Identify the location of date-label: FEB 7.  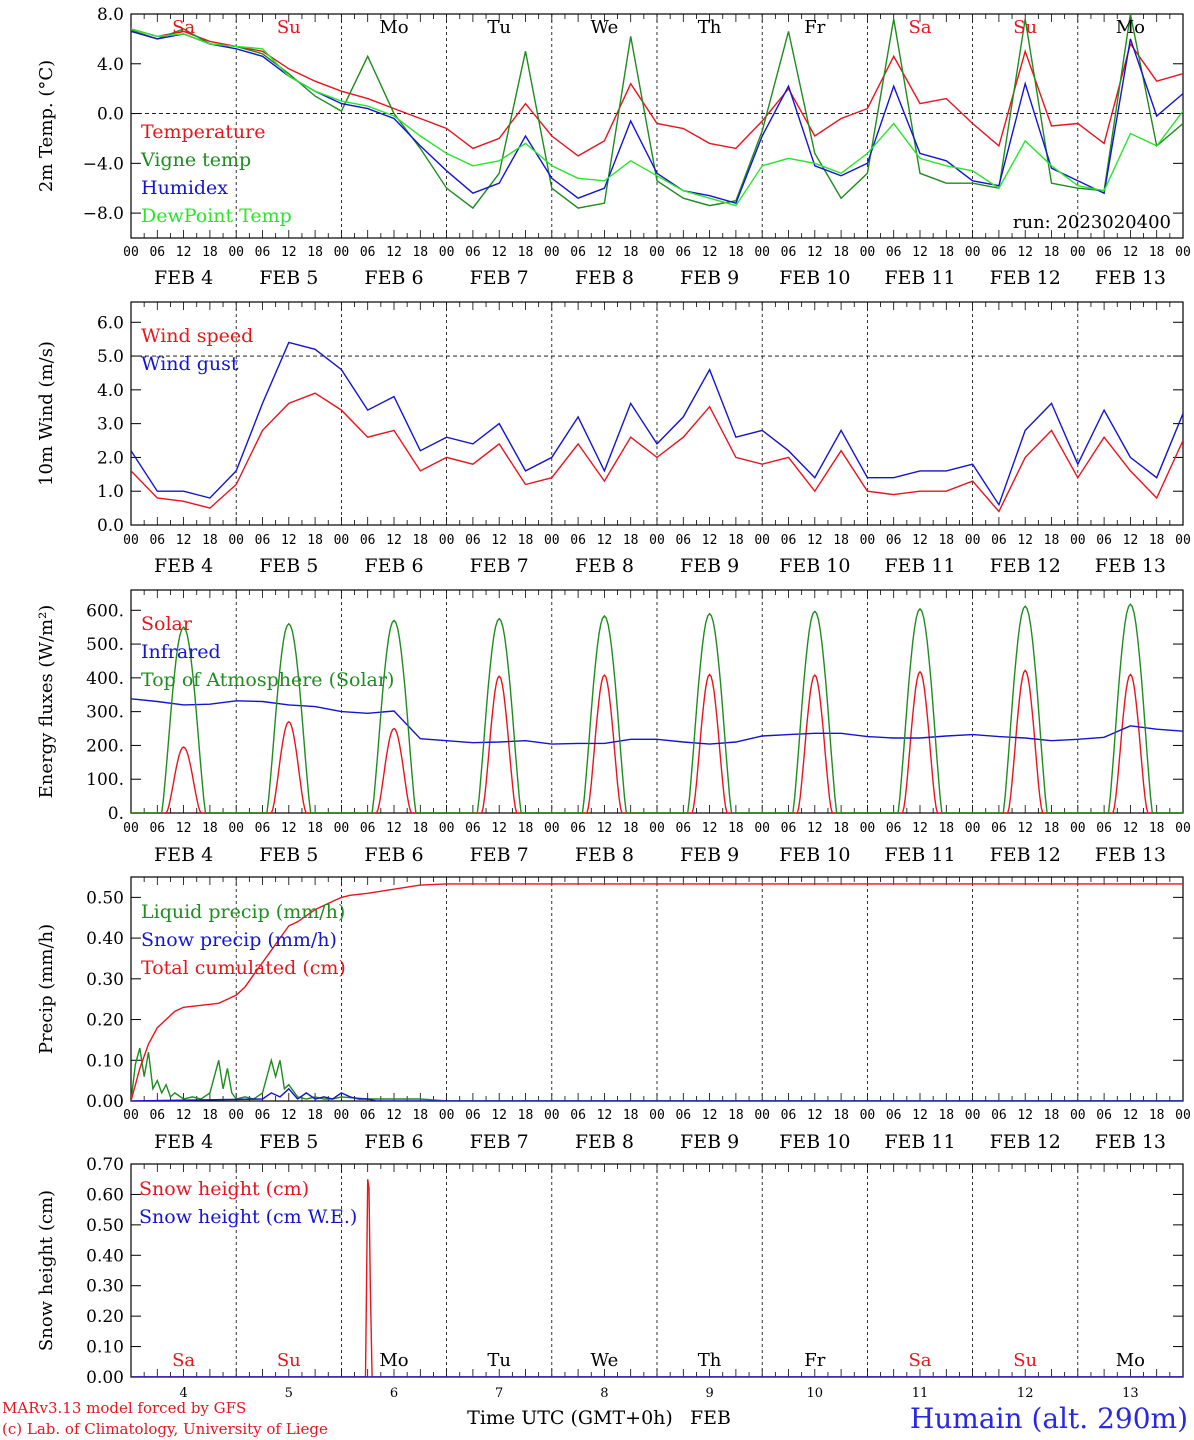
(499, 855).